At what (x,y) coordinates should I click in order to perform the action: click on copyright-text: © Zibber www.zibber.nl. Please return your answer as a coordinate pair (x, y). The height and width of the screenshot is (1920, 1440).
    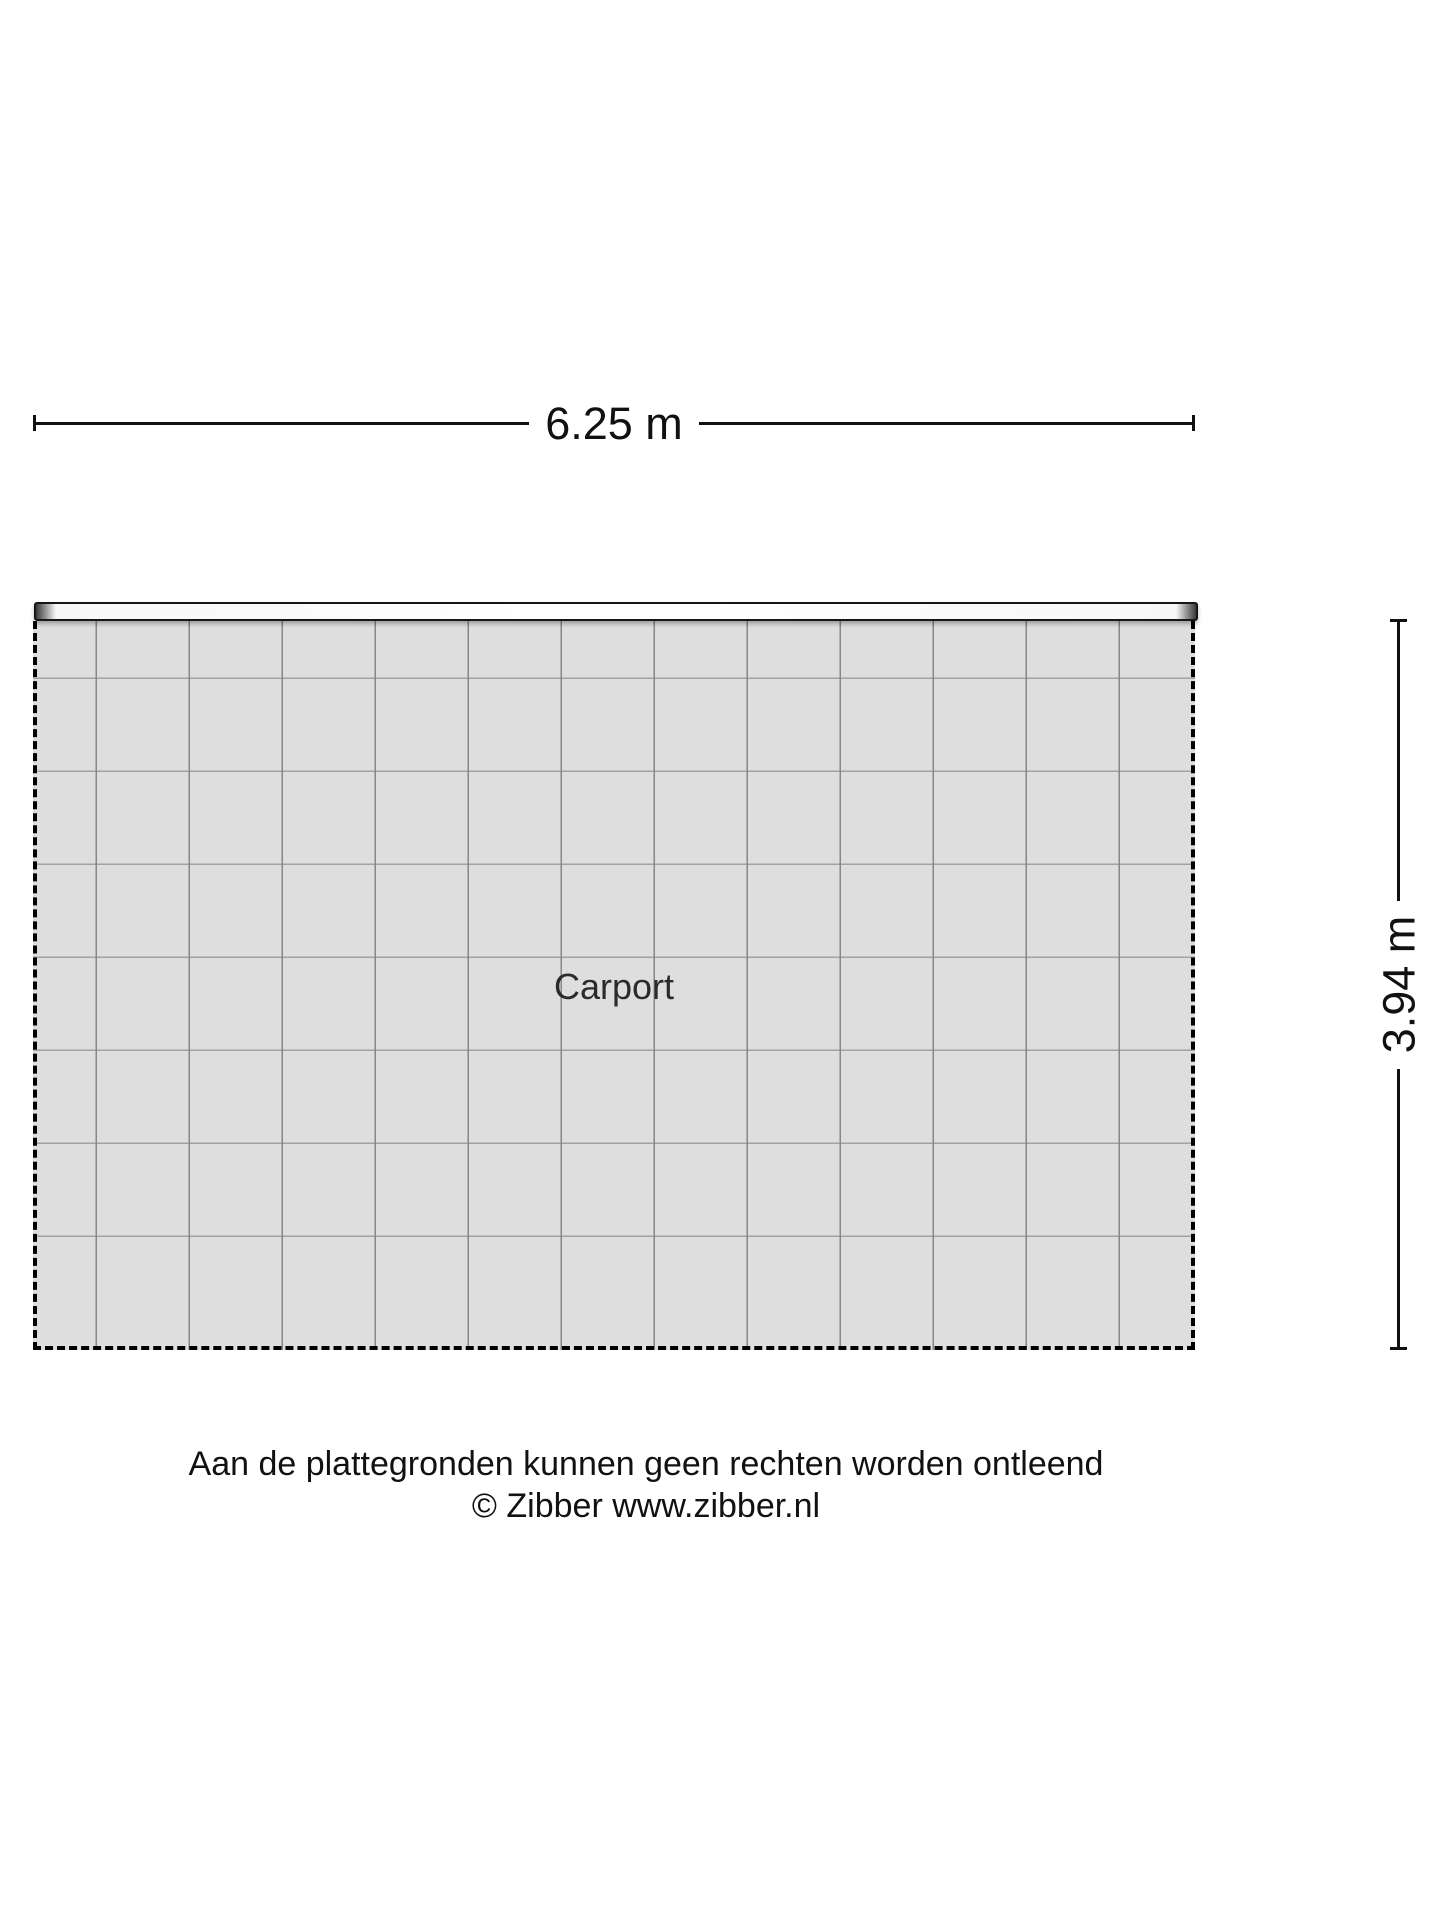
    Looking at the image, I should click on (646, 1506).